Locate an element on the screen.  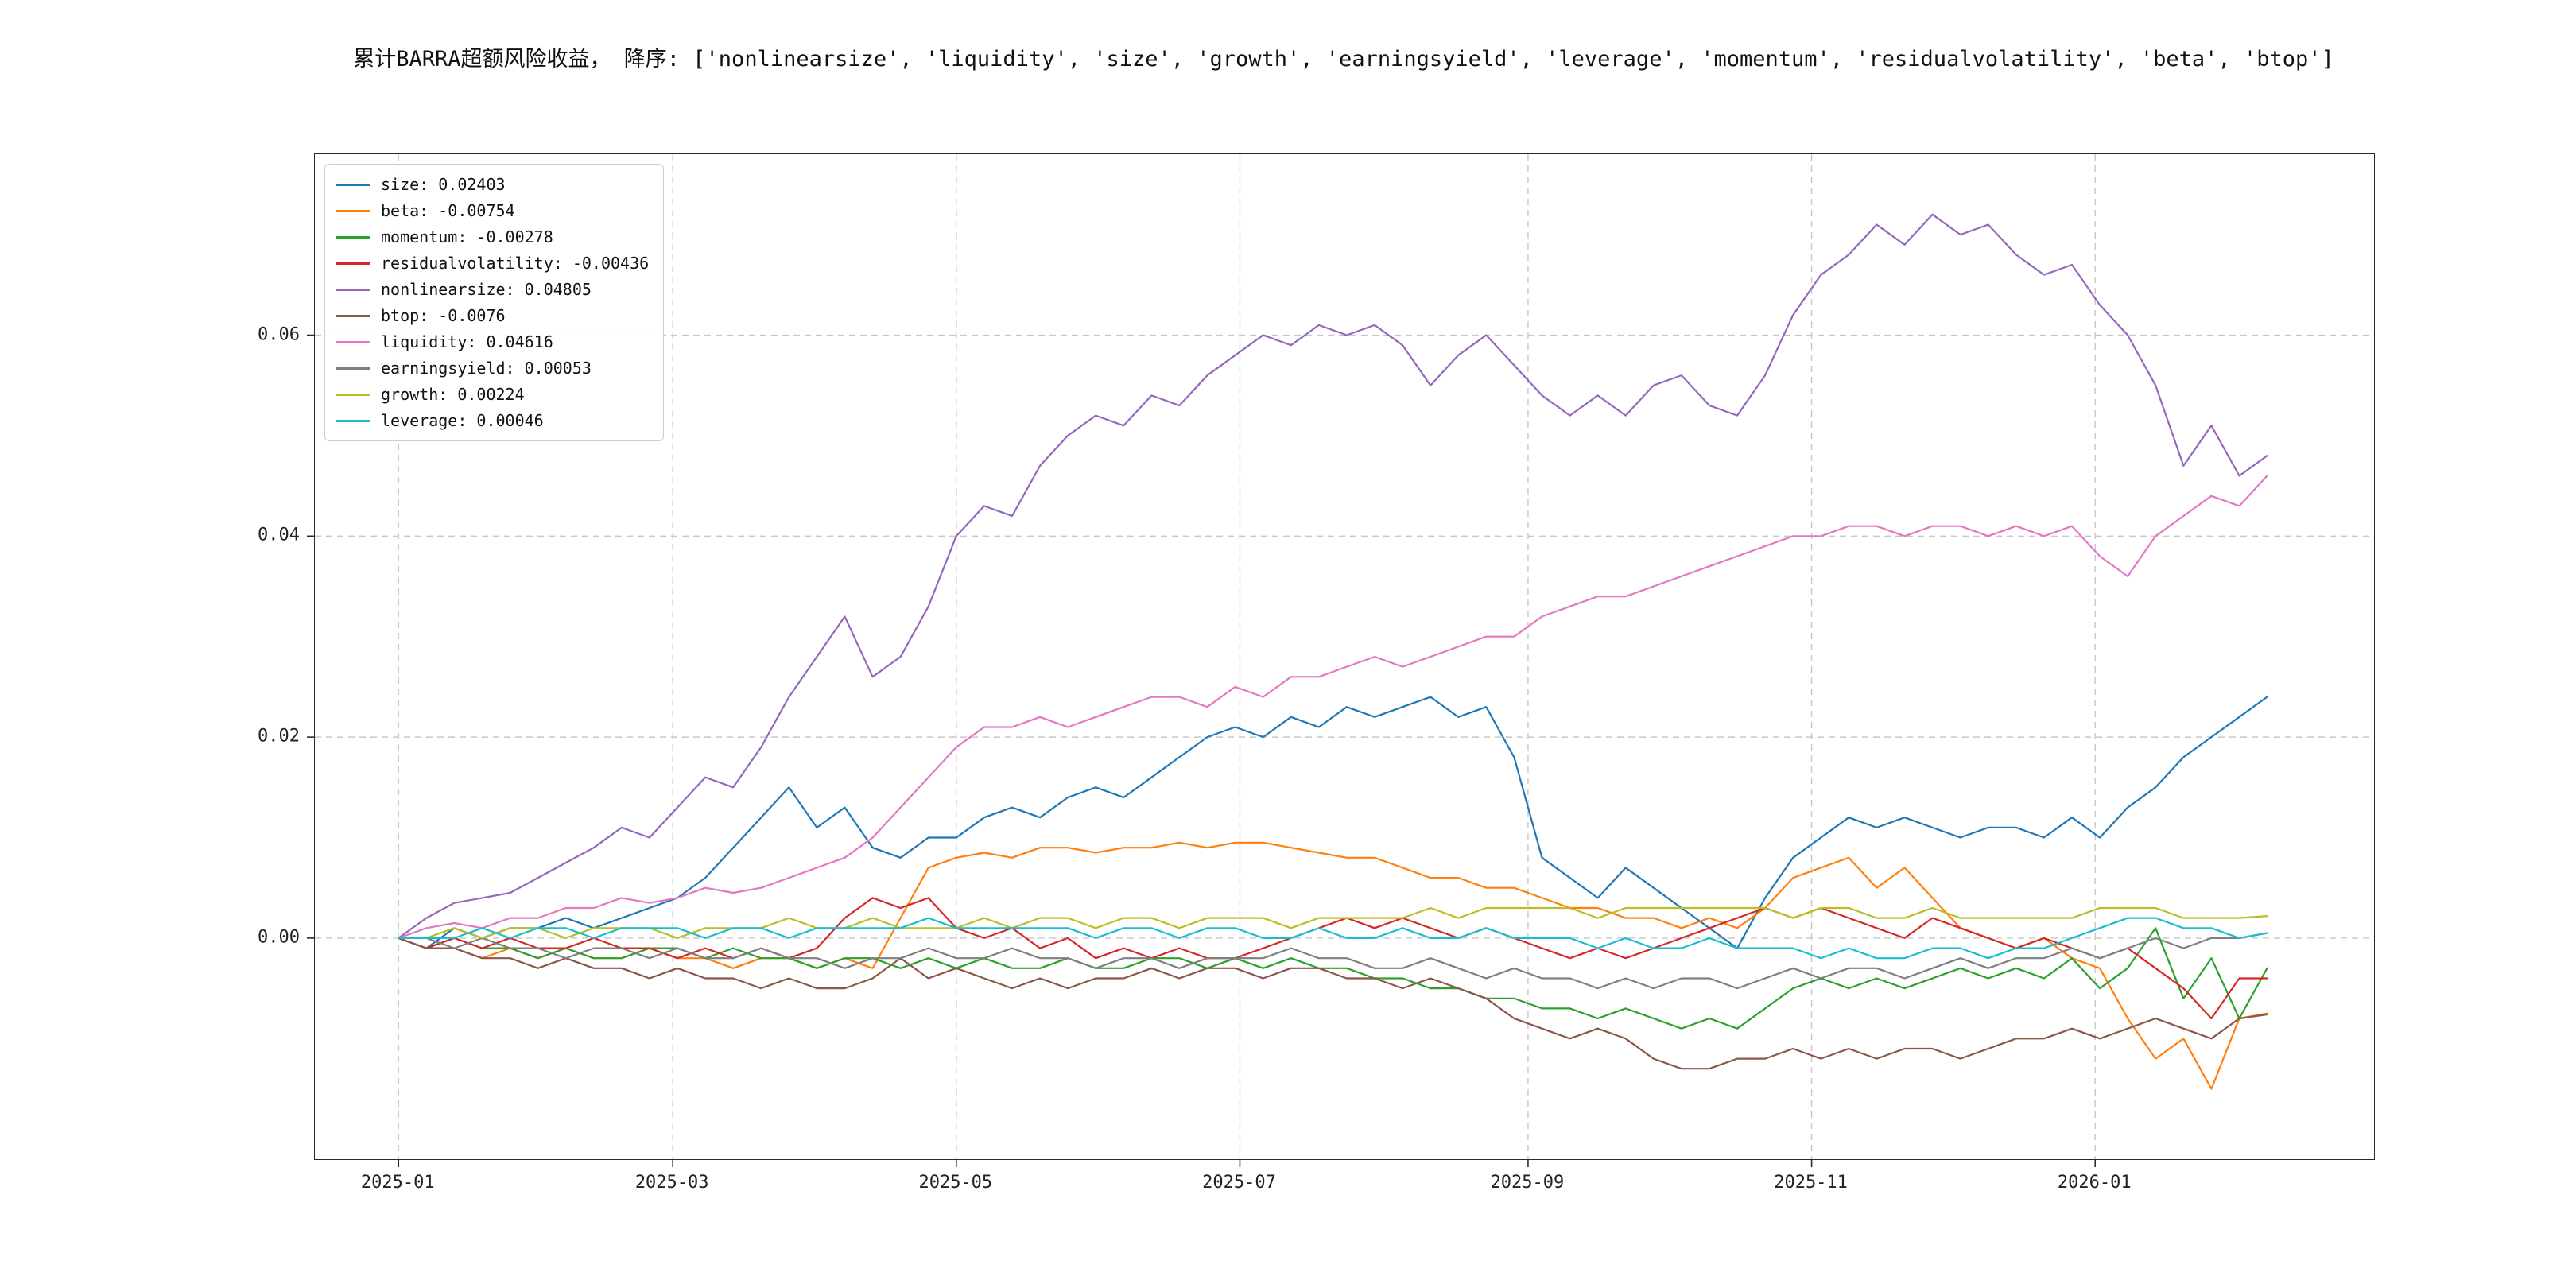
legend-swatch-liquidity is located at coordinates (353, 342).